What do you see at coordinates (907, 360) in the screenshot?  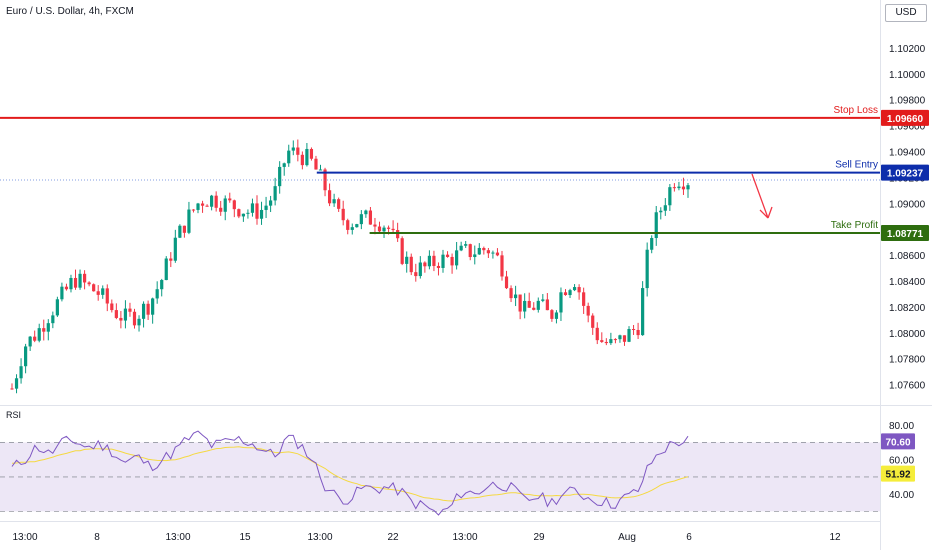 I see `price-tick-label: 1.07800` at bounding box center [907, 360].